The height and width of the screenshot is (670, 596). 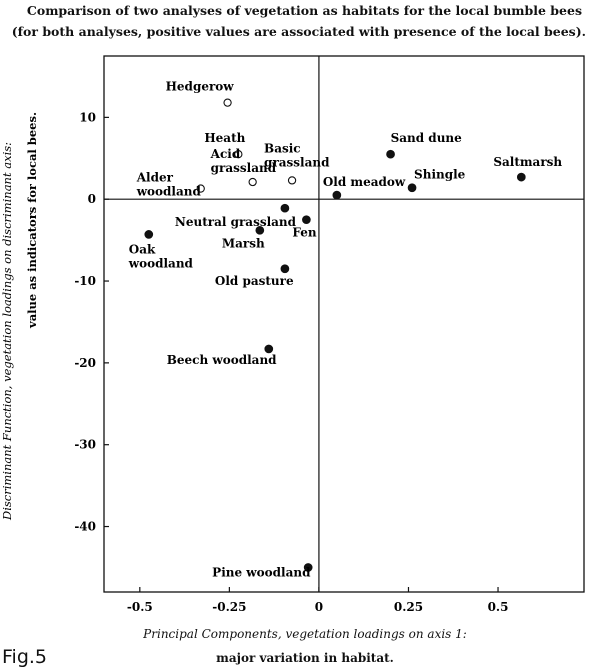 I want to click on point-old-pasture, so click(x=285, y=269).